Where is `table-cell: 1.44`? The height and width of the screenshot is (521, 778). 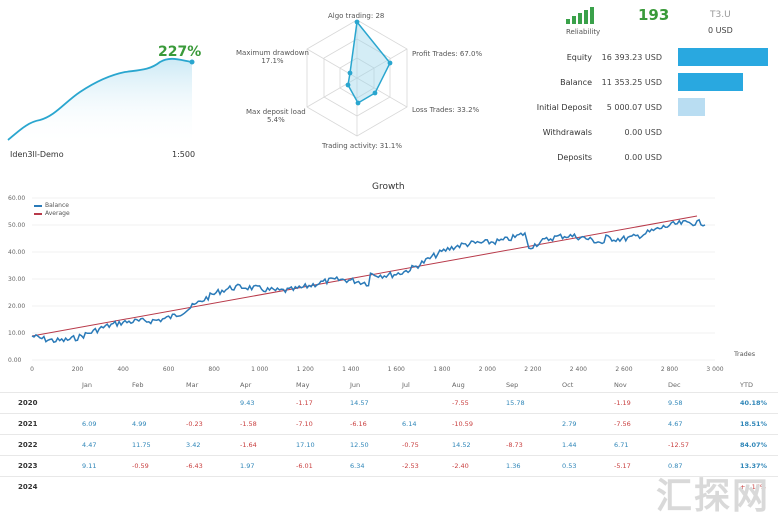
table-cell: 1.44 is located at coordinates (569, 445).